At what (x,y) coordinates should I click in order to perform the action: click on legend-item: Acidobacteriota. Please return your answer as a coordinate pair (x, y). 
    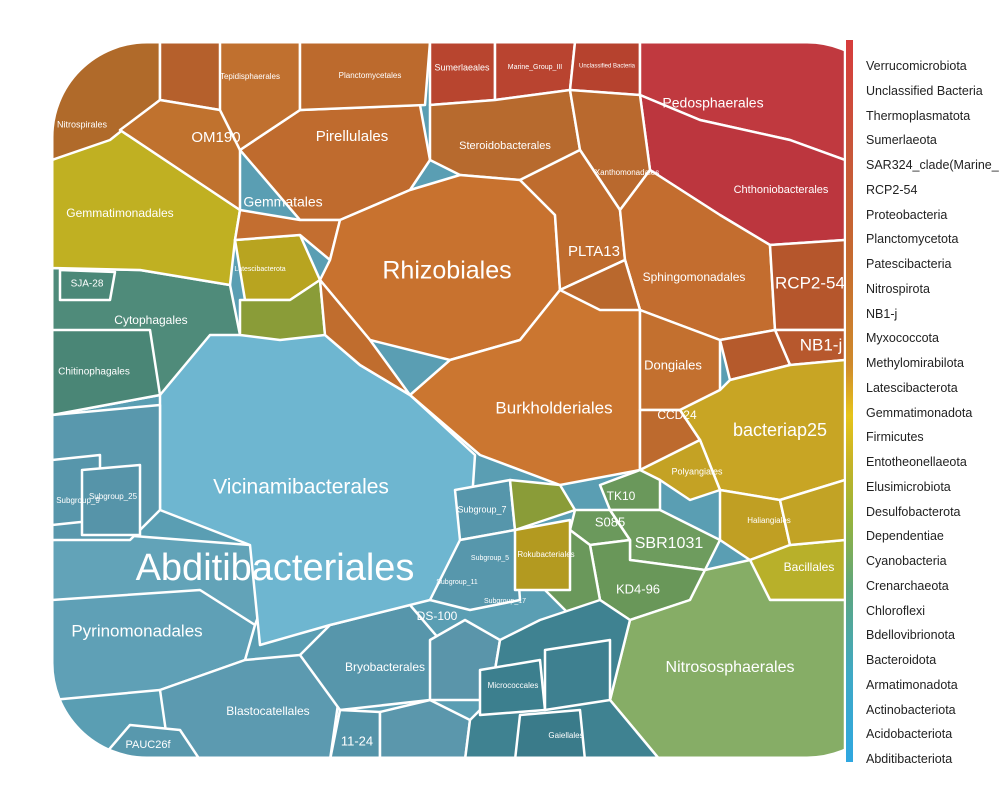
    Looking at the image, I should click on (909, 734).